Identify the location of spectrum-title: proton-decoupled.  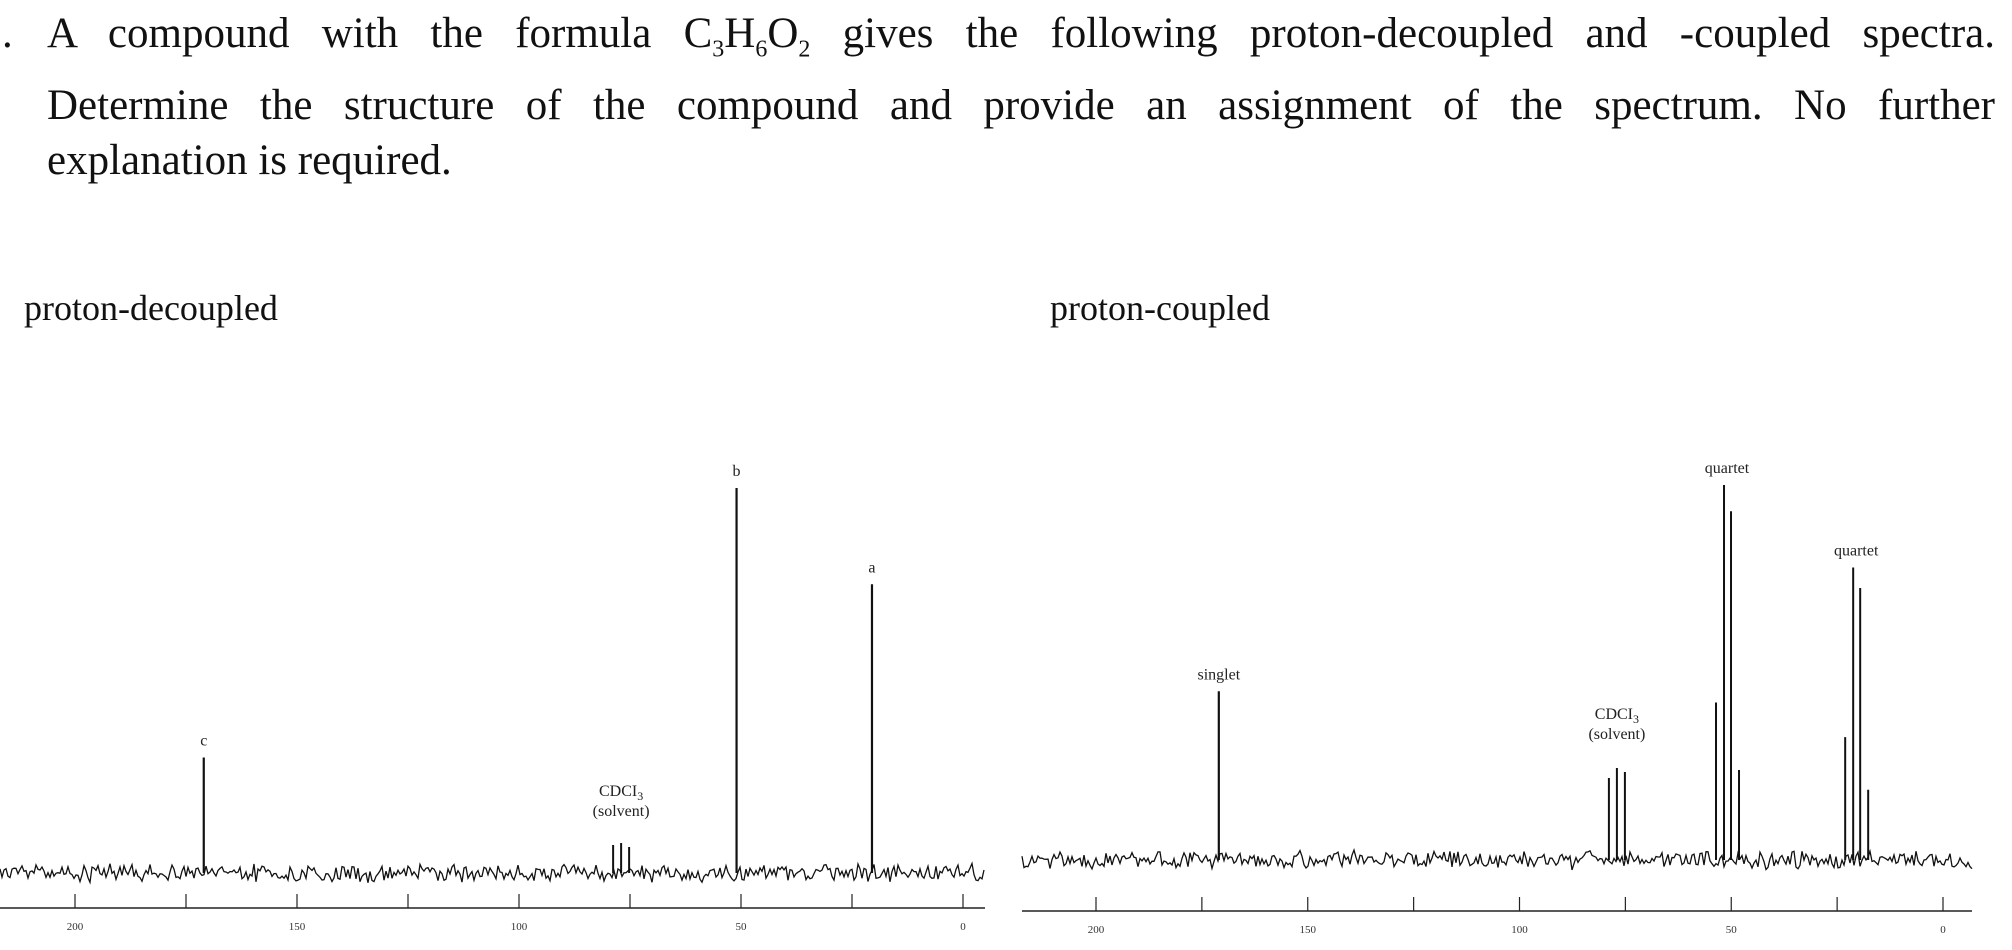
(151, 308).